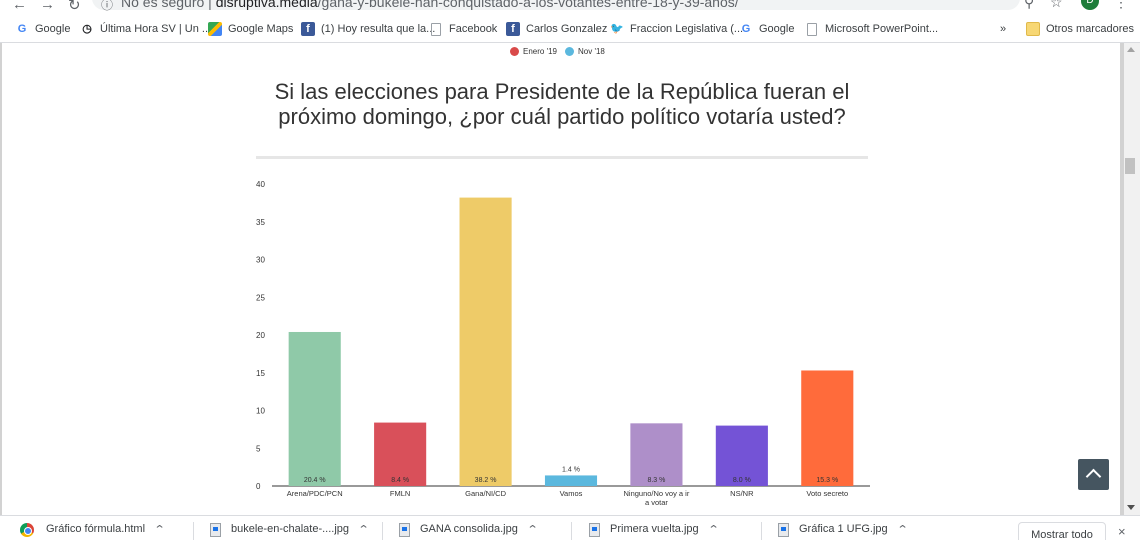 Image resolution: width=1140 pixels, height=540 pixels. Describe the element at coordinates (96, 529) in the screenshot. I see `download-name: Gráfico fórmula.html` at that location.